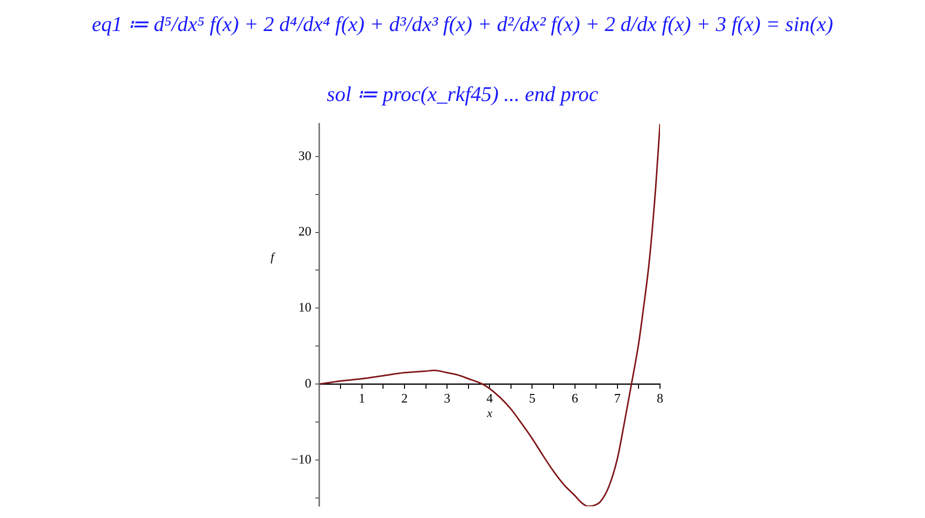  Describe the element at coordinates (575, 398) in the screenshot. I see `x-tick-label: 6` at that location.